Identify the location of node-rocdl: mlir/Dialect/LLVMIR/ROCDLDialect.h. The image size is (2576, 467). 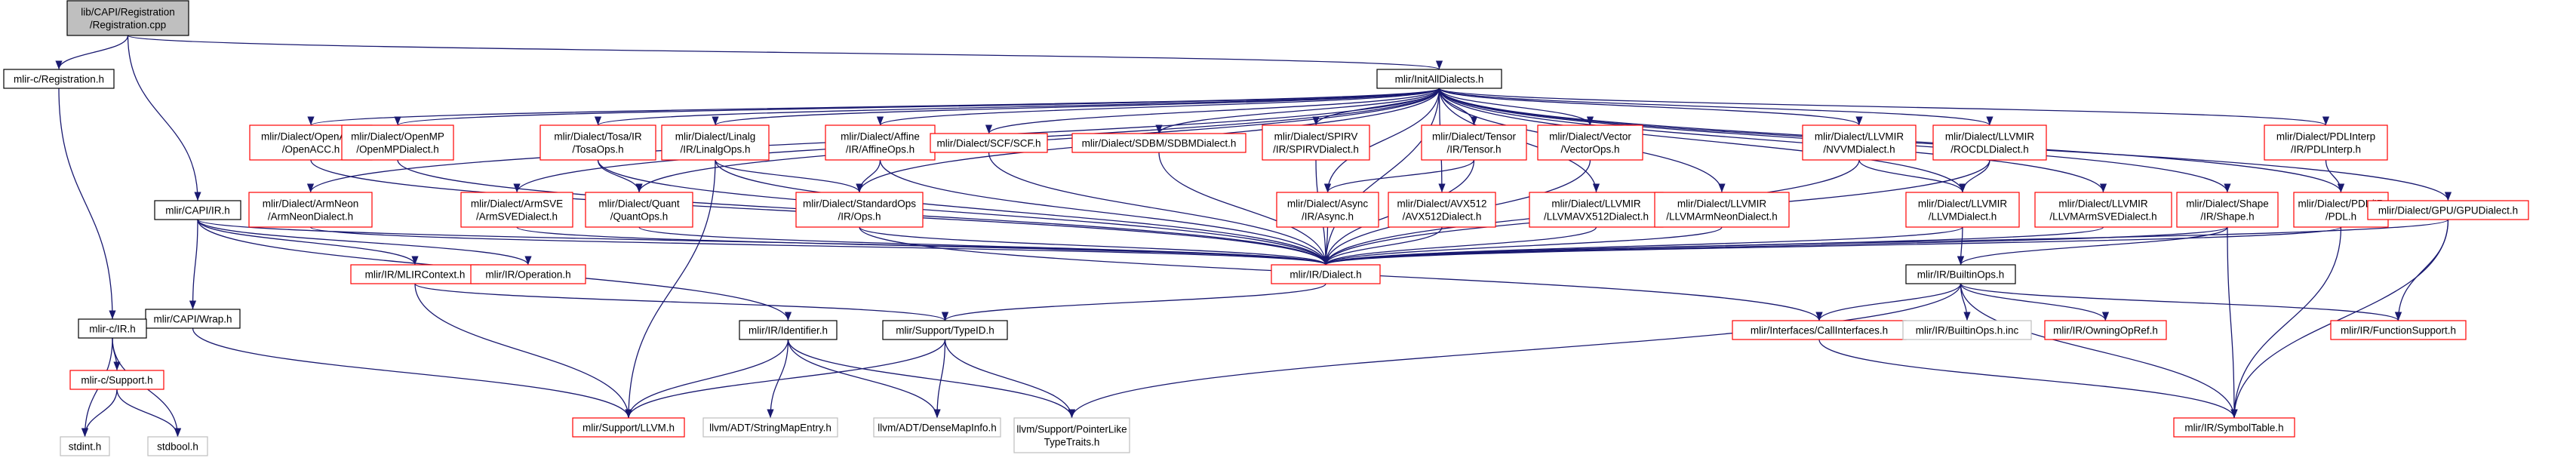
(1989, 142).